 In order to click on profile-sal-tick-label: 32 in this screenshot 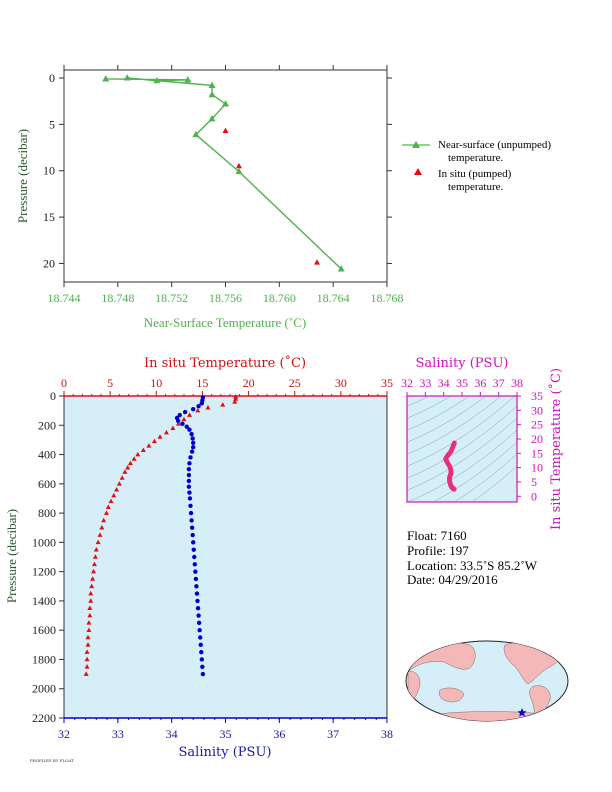, I will do `click(64, 734)`.